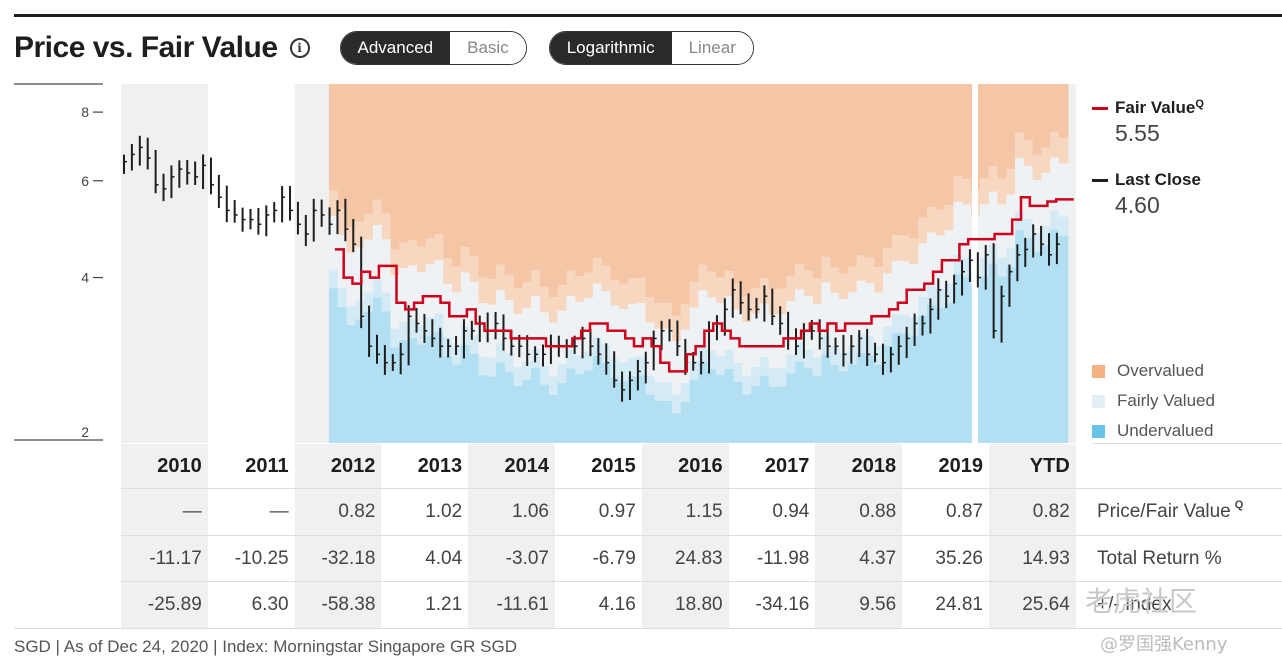 The height and width of the screenshot is (671, 1282). What do you see at coordinates (1158, 179) in the screenshot?
I see `last-close-label: Last Close` at bounding box center [1158, 179].